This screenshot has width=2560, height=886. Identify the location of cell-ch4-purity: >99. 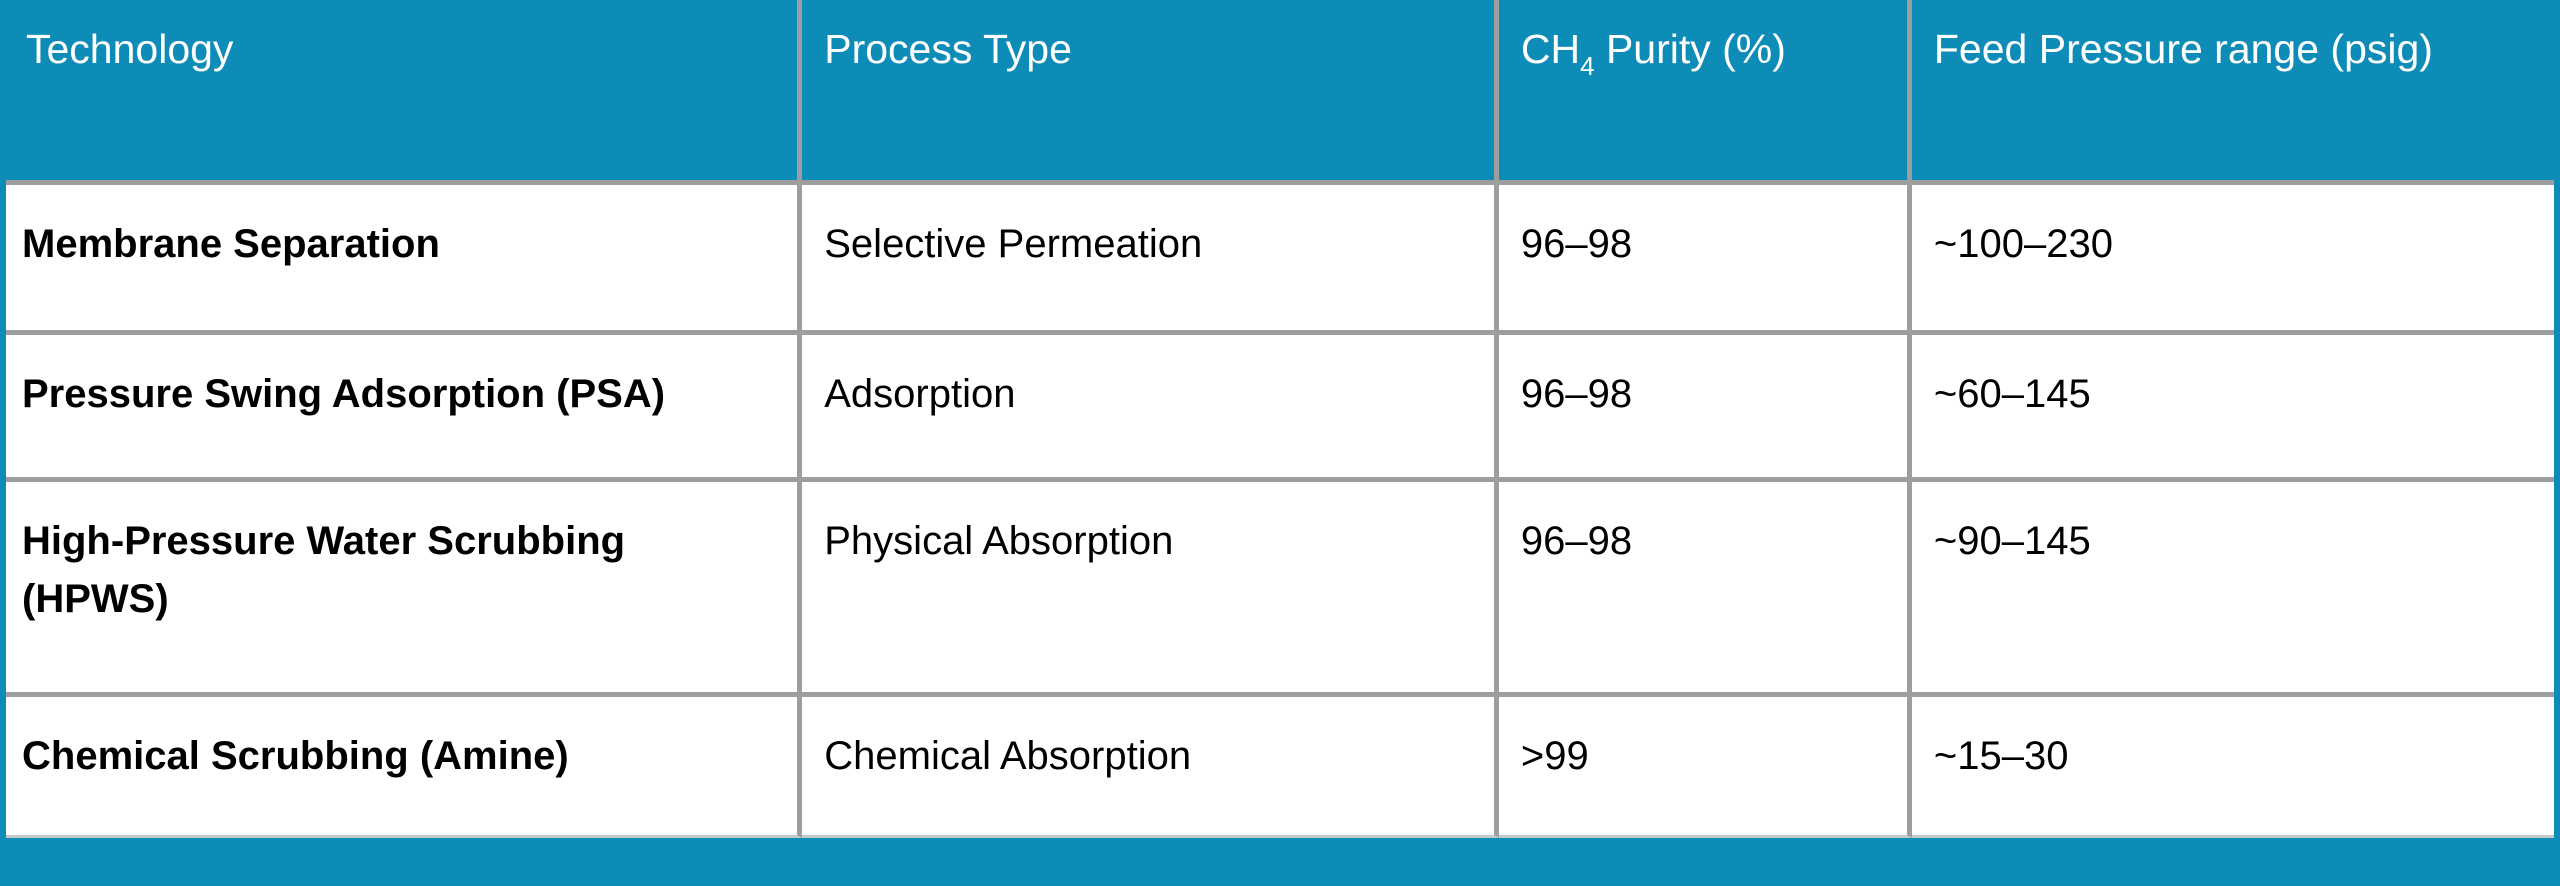
(1705, 765).